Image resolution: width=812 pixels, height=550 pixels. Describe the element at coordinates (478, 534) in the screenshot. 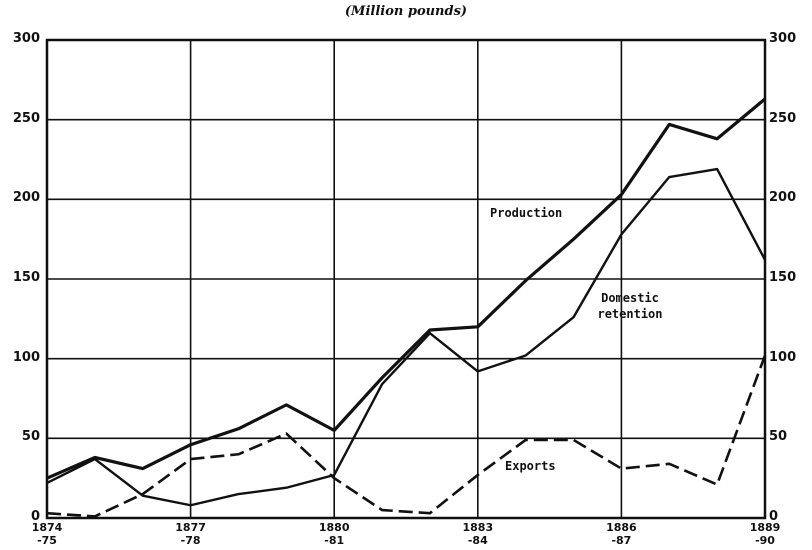

I see `x-tick-label: 1883 -84` at that location.